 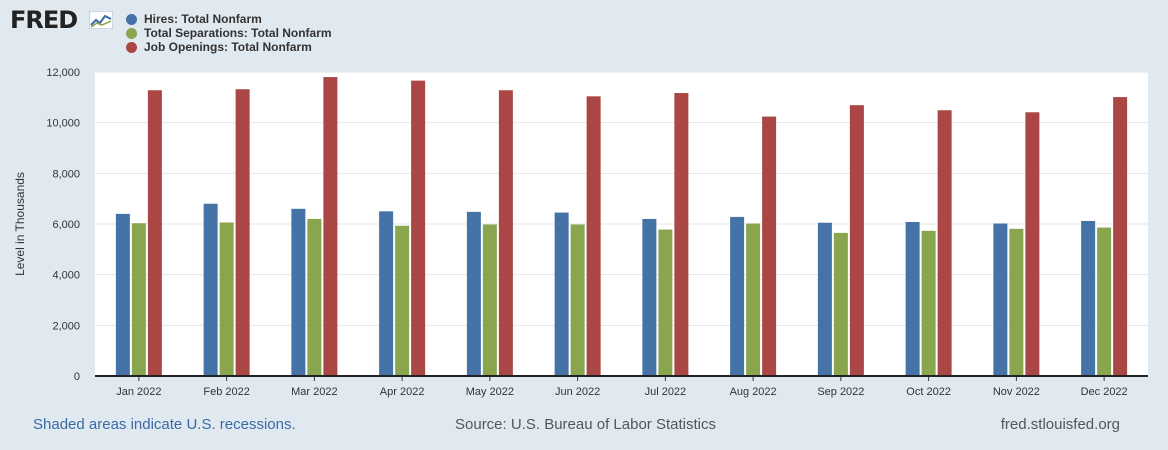 I want to click on x-tick-label: Mar 2022, so click(x=314, y=392).